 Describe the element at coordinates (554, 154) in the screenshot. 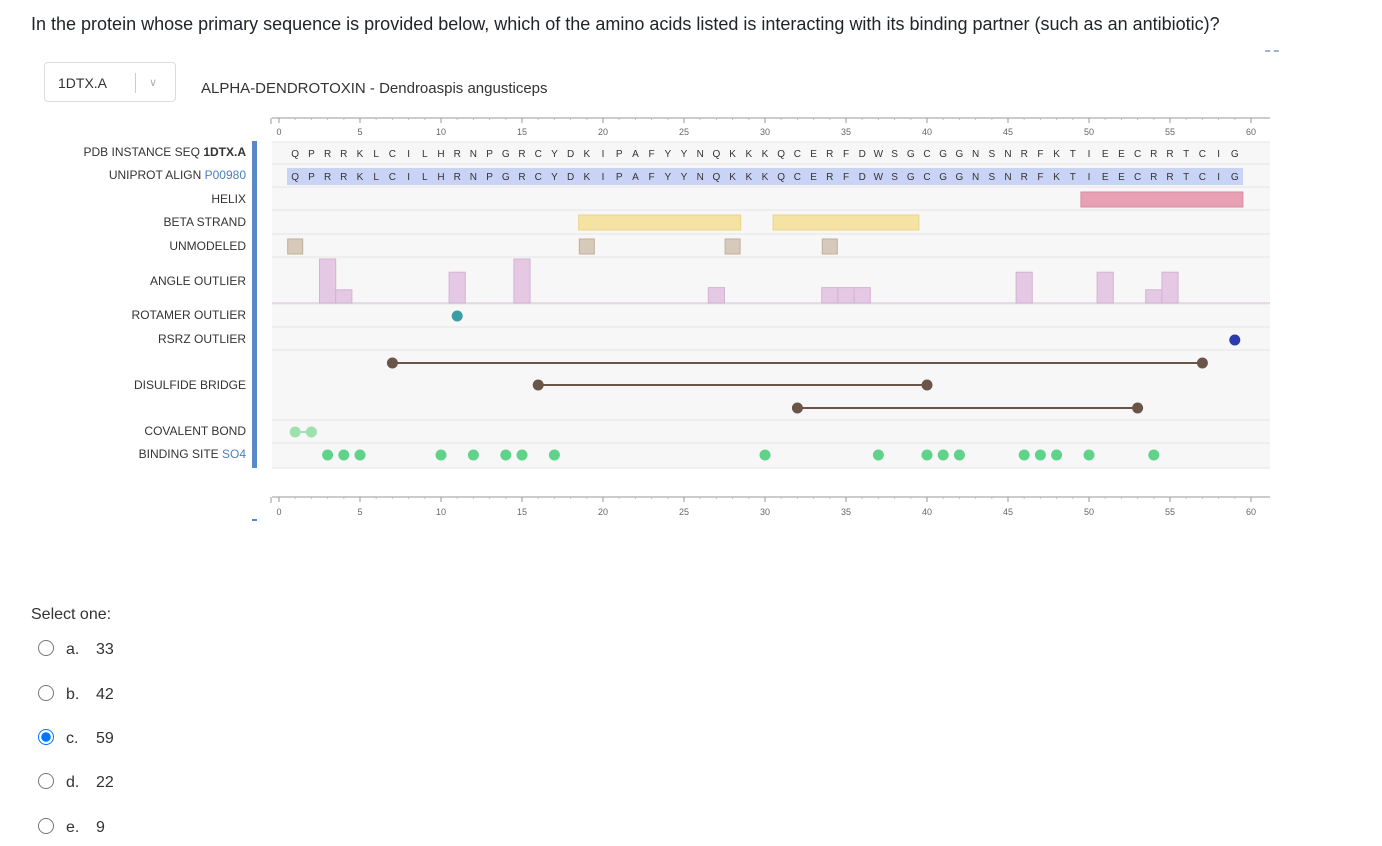

I see `seq-residue: Y` at that location.